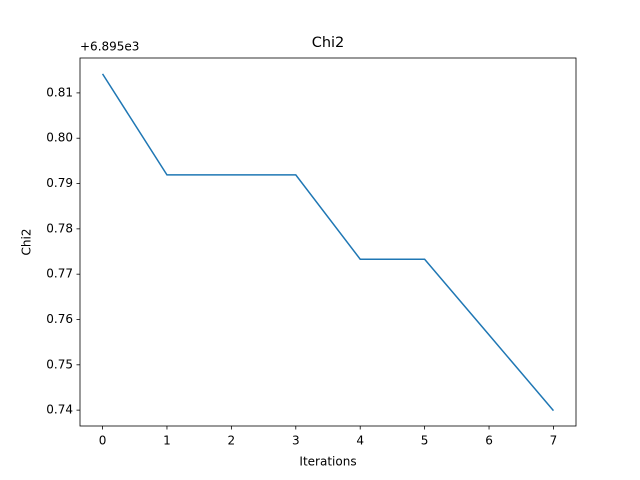 The height and width of the screenshot is (480, 640). I want to click on y-axis-label: Chi2, so click(27, 242).